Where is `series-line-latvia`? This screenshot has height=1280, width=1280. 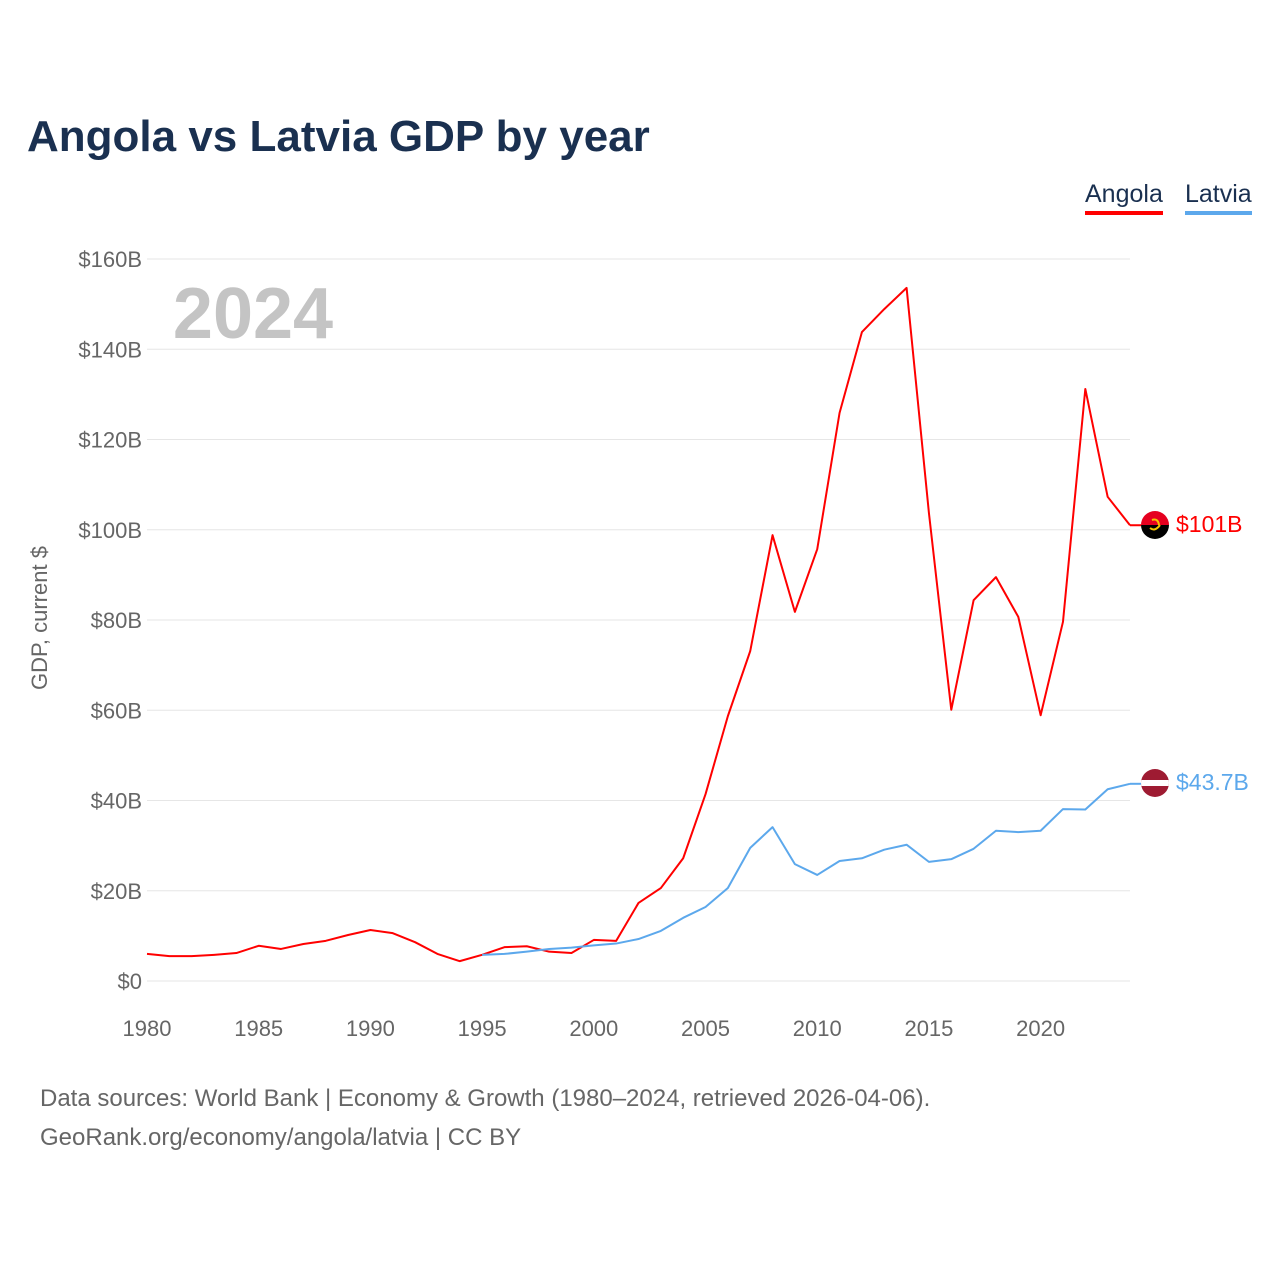
series-line-latvia is located at coordinates (806, 869).